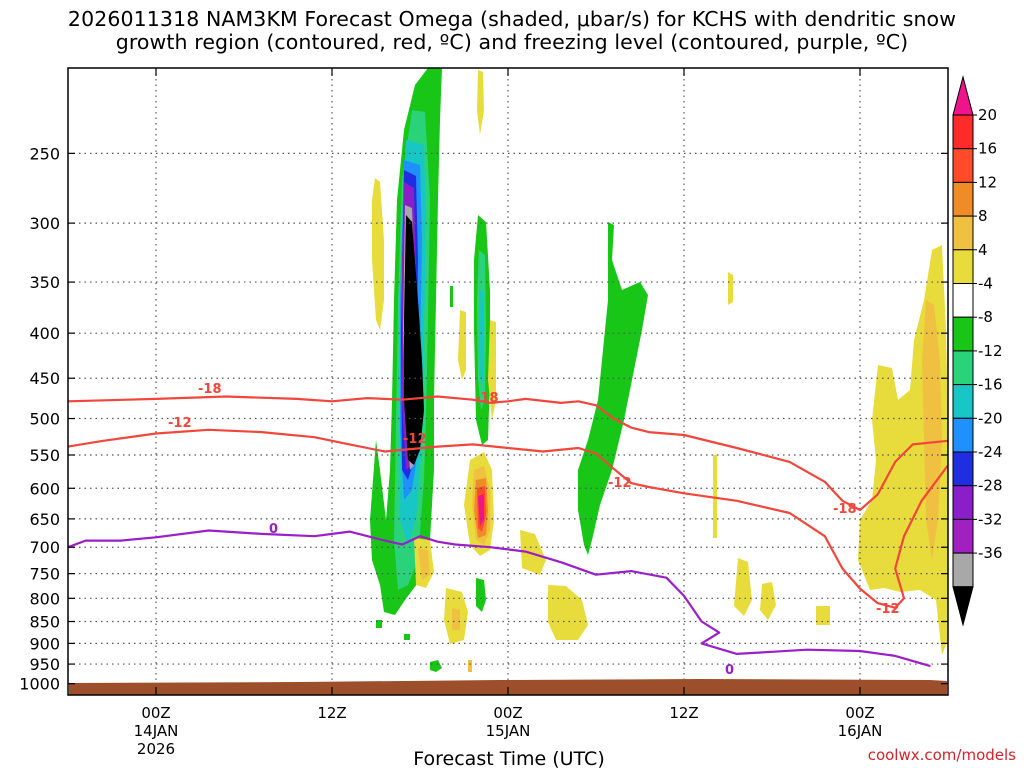 The height and width of the screenshot is (768, 1024). I want to click on colorbar-label: 16, so click(987, 149).